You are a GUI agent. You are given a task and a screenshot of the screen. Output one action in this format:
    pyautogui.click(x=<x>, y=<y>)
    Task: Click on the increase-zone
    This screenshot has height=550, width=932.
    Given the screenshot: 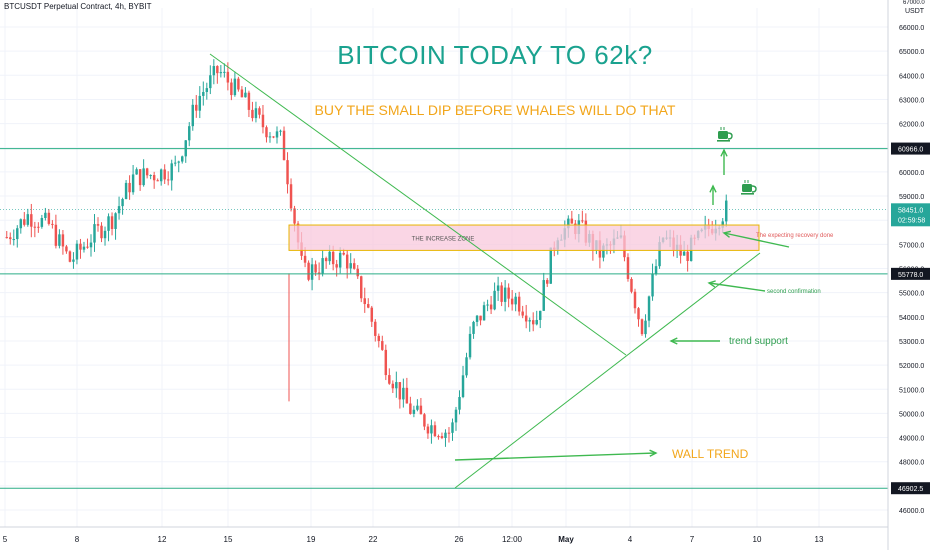 What is the action you would take?
    pyautogui.click(x=524, y=237)
    